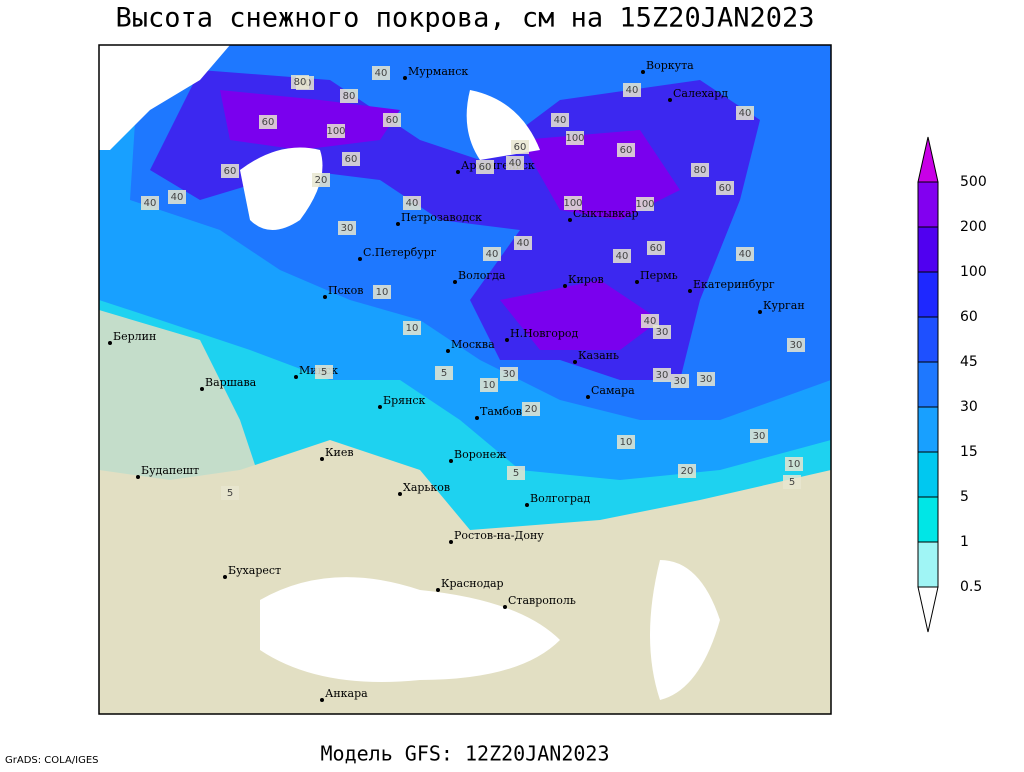 This screenshot has height=772, width=1024. I want to click on city-label: Екатеринбург, so click(734, 284).